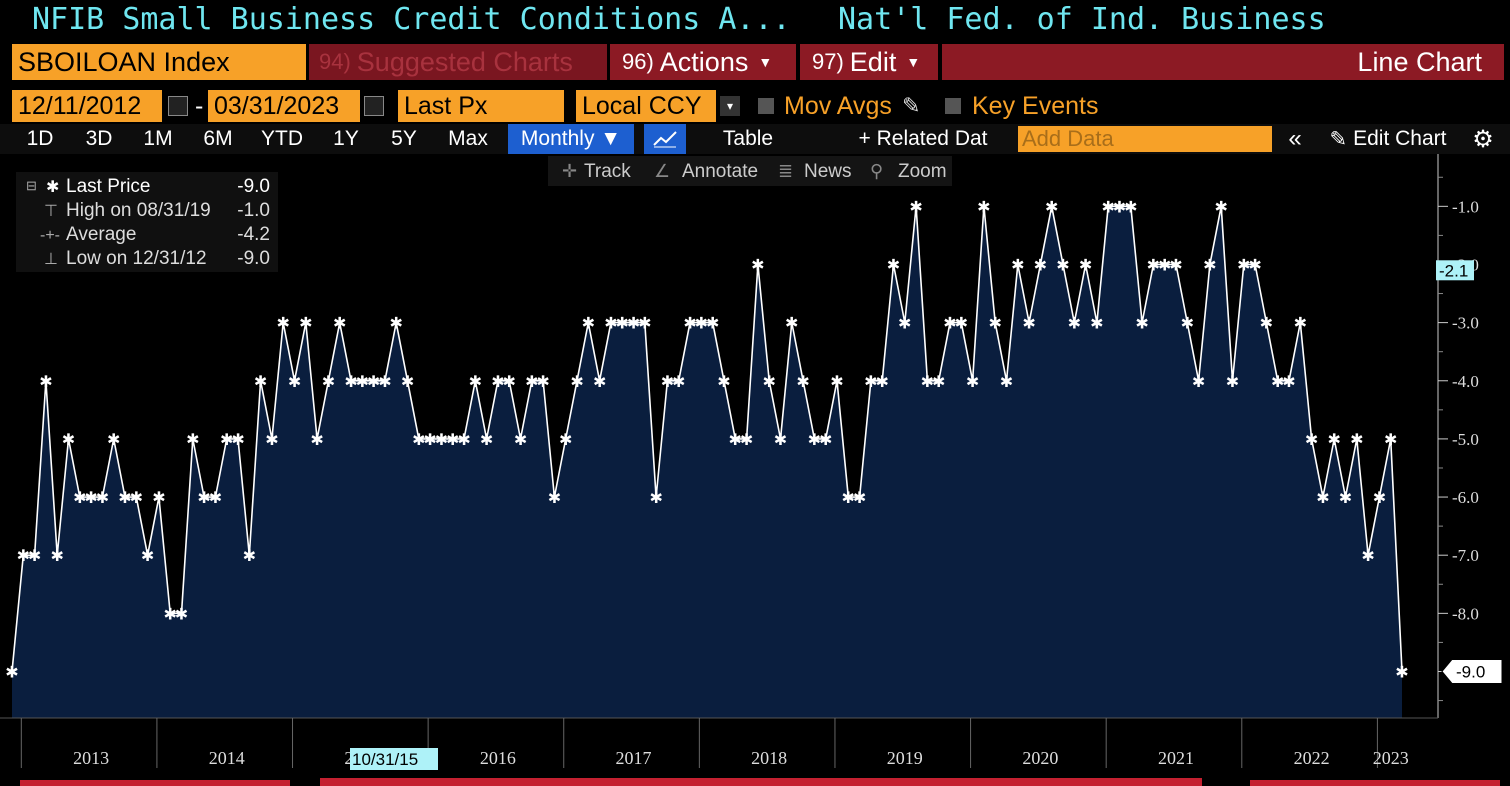 The height and width of the screenshot is (786, 1510). What do you see at coordinates (335, 61) in the screenshot?
I see `suggested-num: 94)` at bounding box center [335, 61].